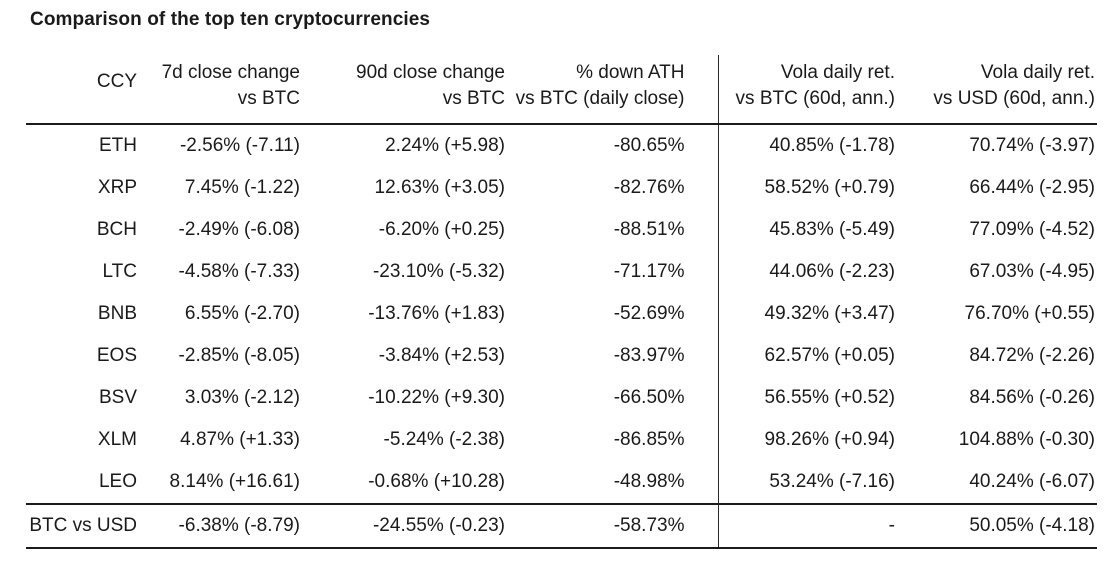 This screenshot has height=574, width=1115. I want to click on vola-btc-cell: 45.83% (-5.49), so click(832, 229).